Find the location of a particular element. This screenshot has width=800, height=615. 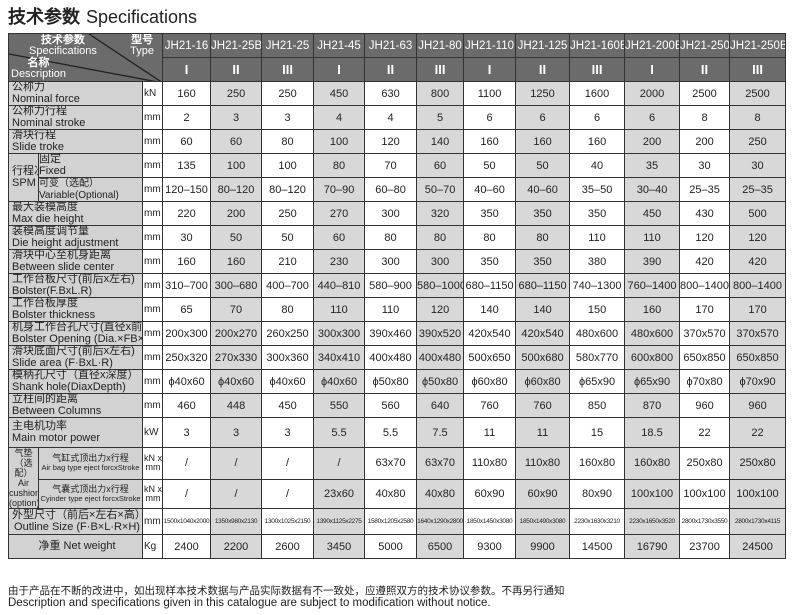

row-label-en: Die height adjustment is located at coordinates (65, 242).